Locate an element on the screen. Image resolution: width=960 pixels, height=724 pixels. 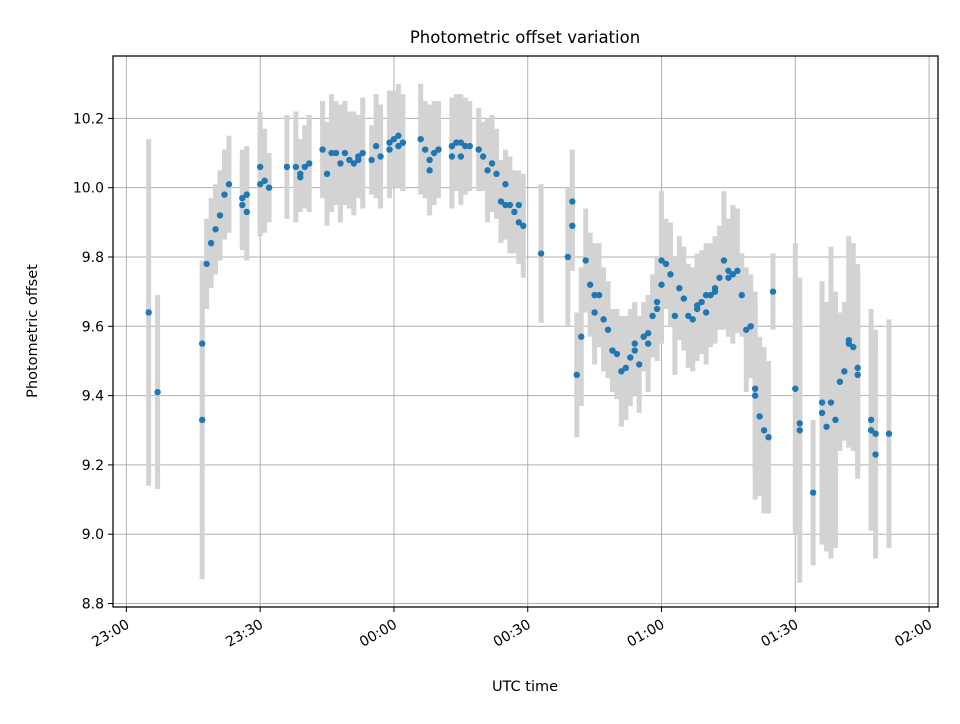
y-tick-label: 9.4 is located at coordinates (93, 397).